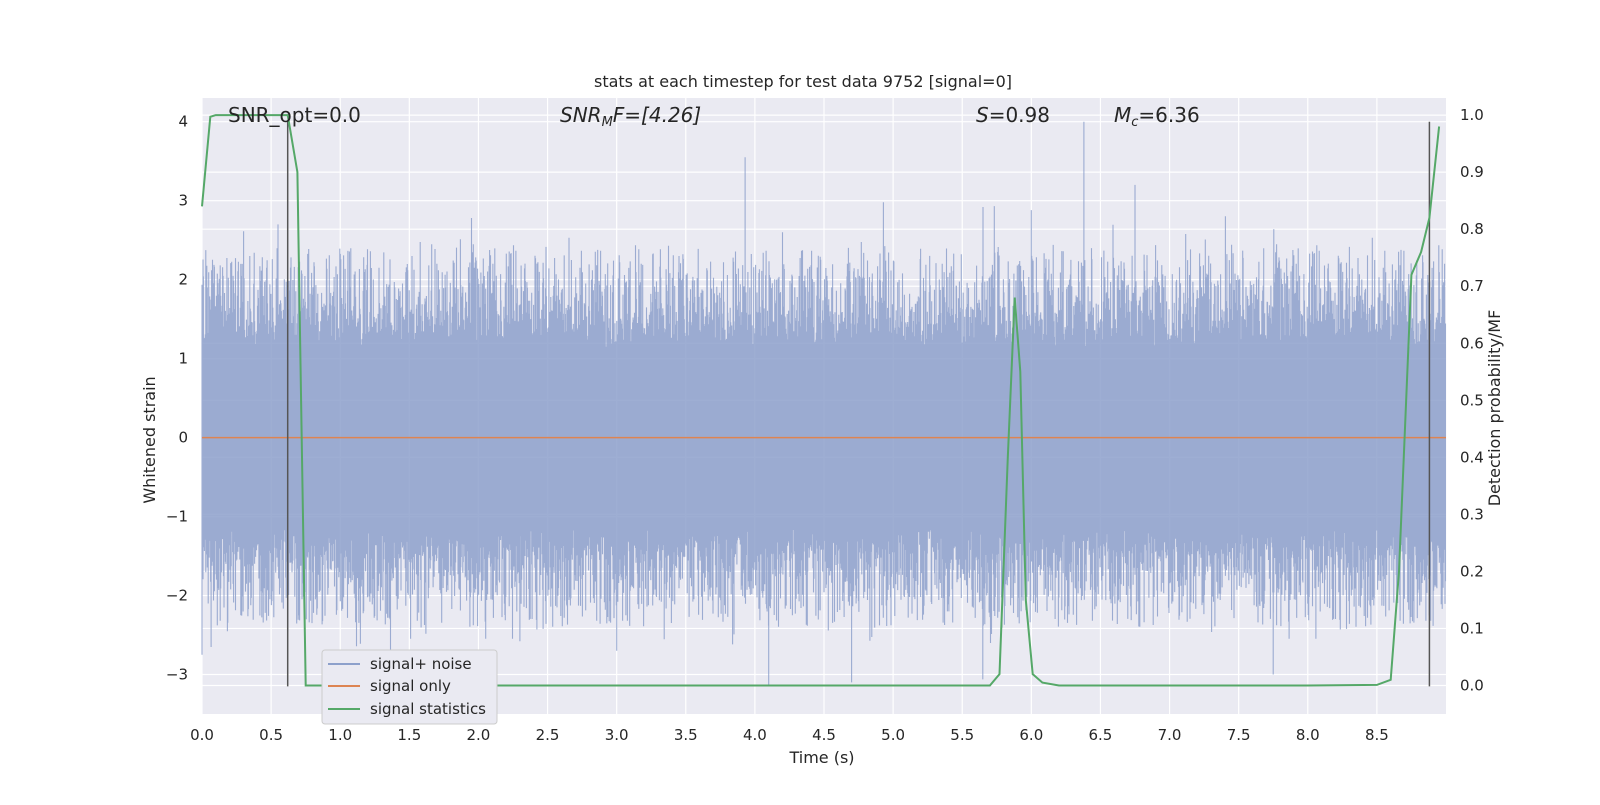 Image resolution: width=1600 pixels, height=805 pixels. What do you see at coordinates (340, 735) in the screenshot?
I see `x-tick-label: 1.0` at bounding box center [340, 735].